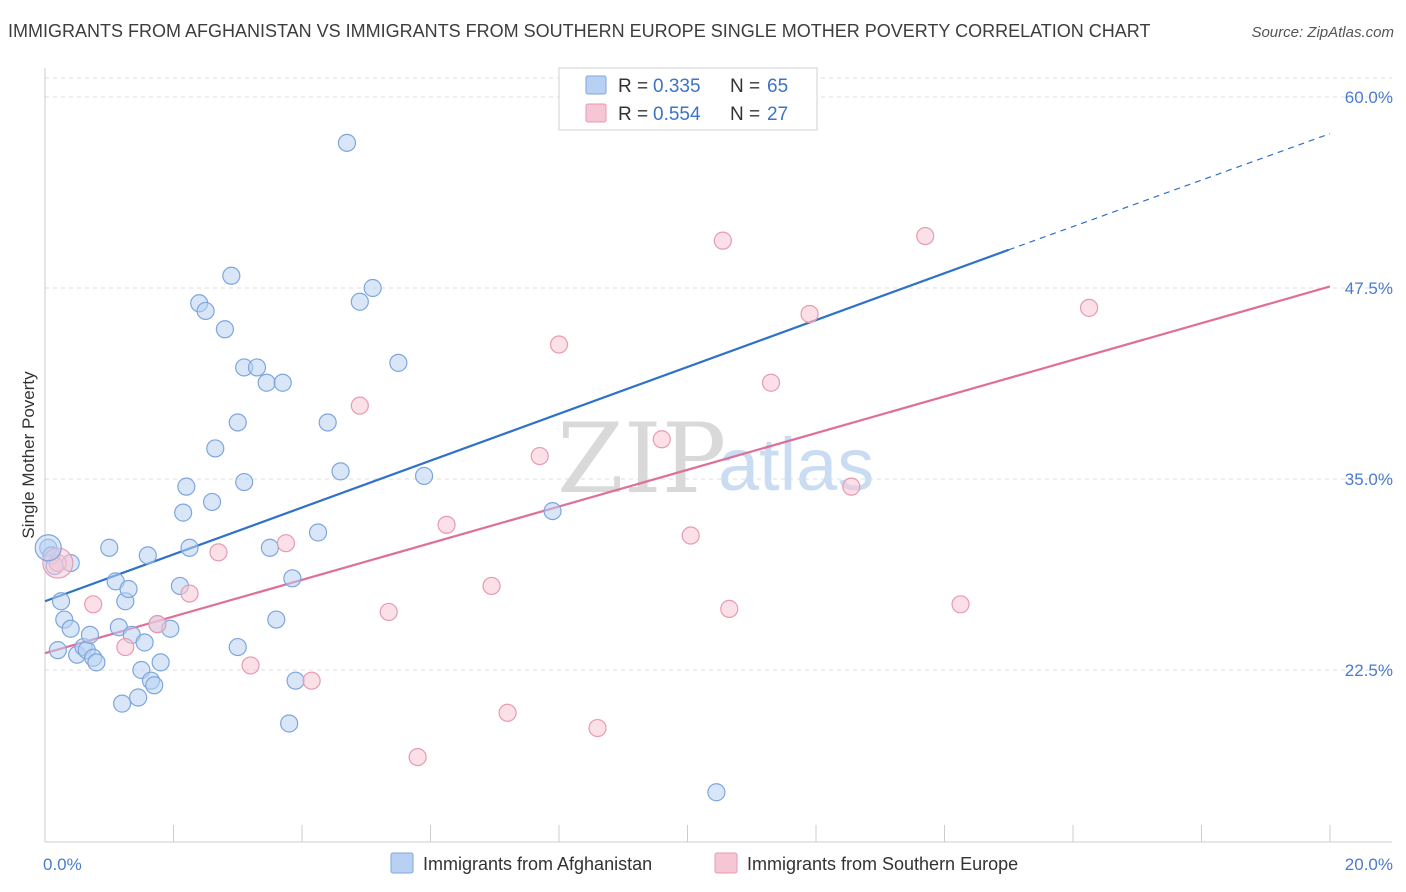 The height and width of the screenshot is (892, 1406). I want to click on y-tick-labels: 22.5% 35.0% 47.5% 60.0%, so click(1369, 384).